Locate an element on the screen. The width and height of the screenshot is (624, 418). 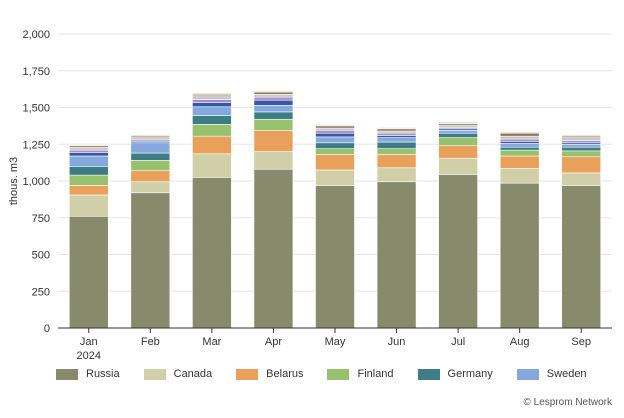
y-tick-label: 0 is located at coordinates (47, 329).